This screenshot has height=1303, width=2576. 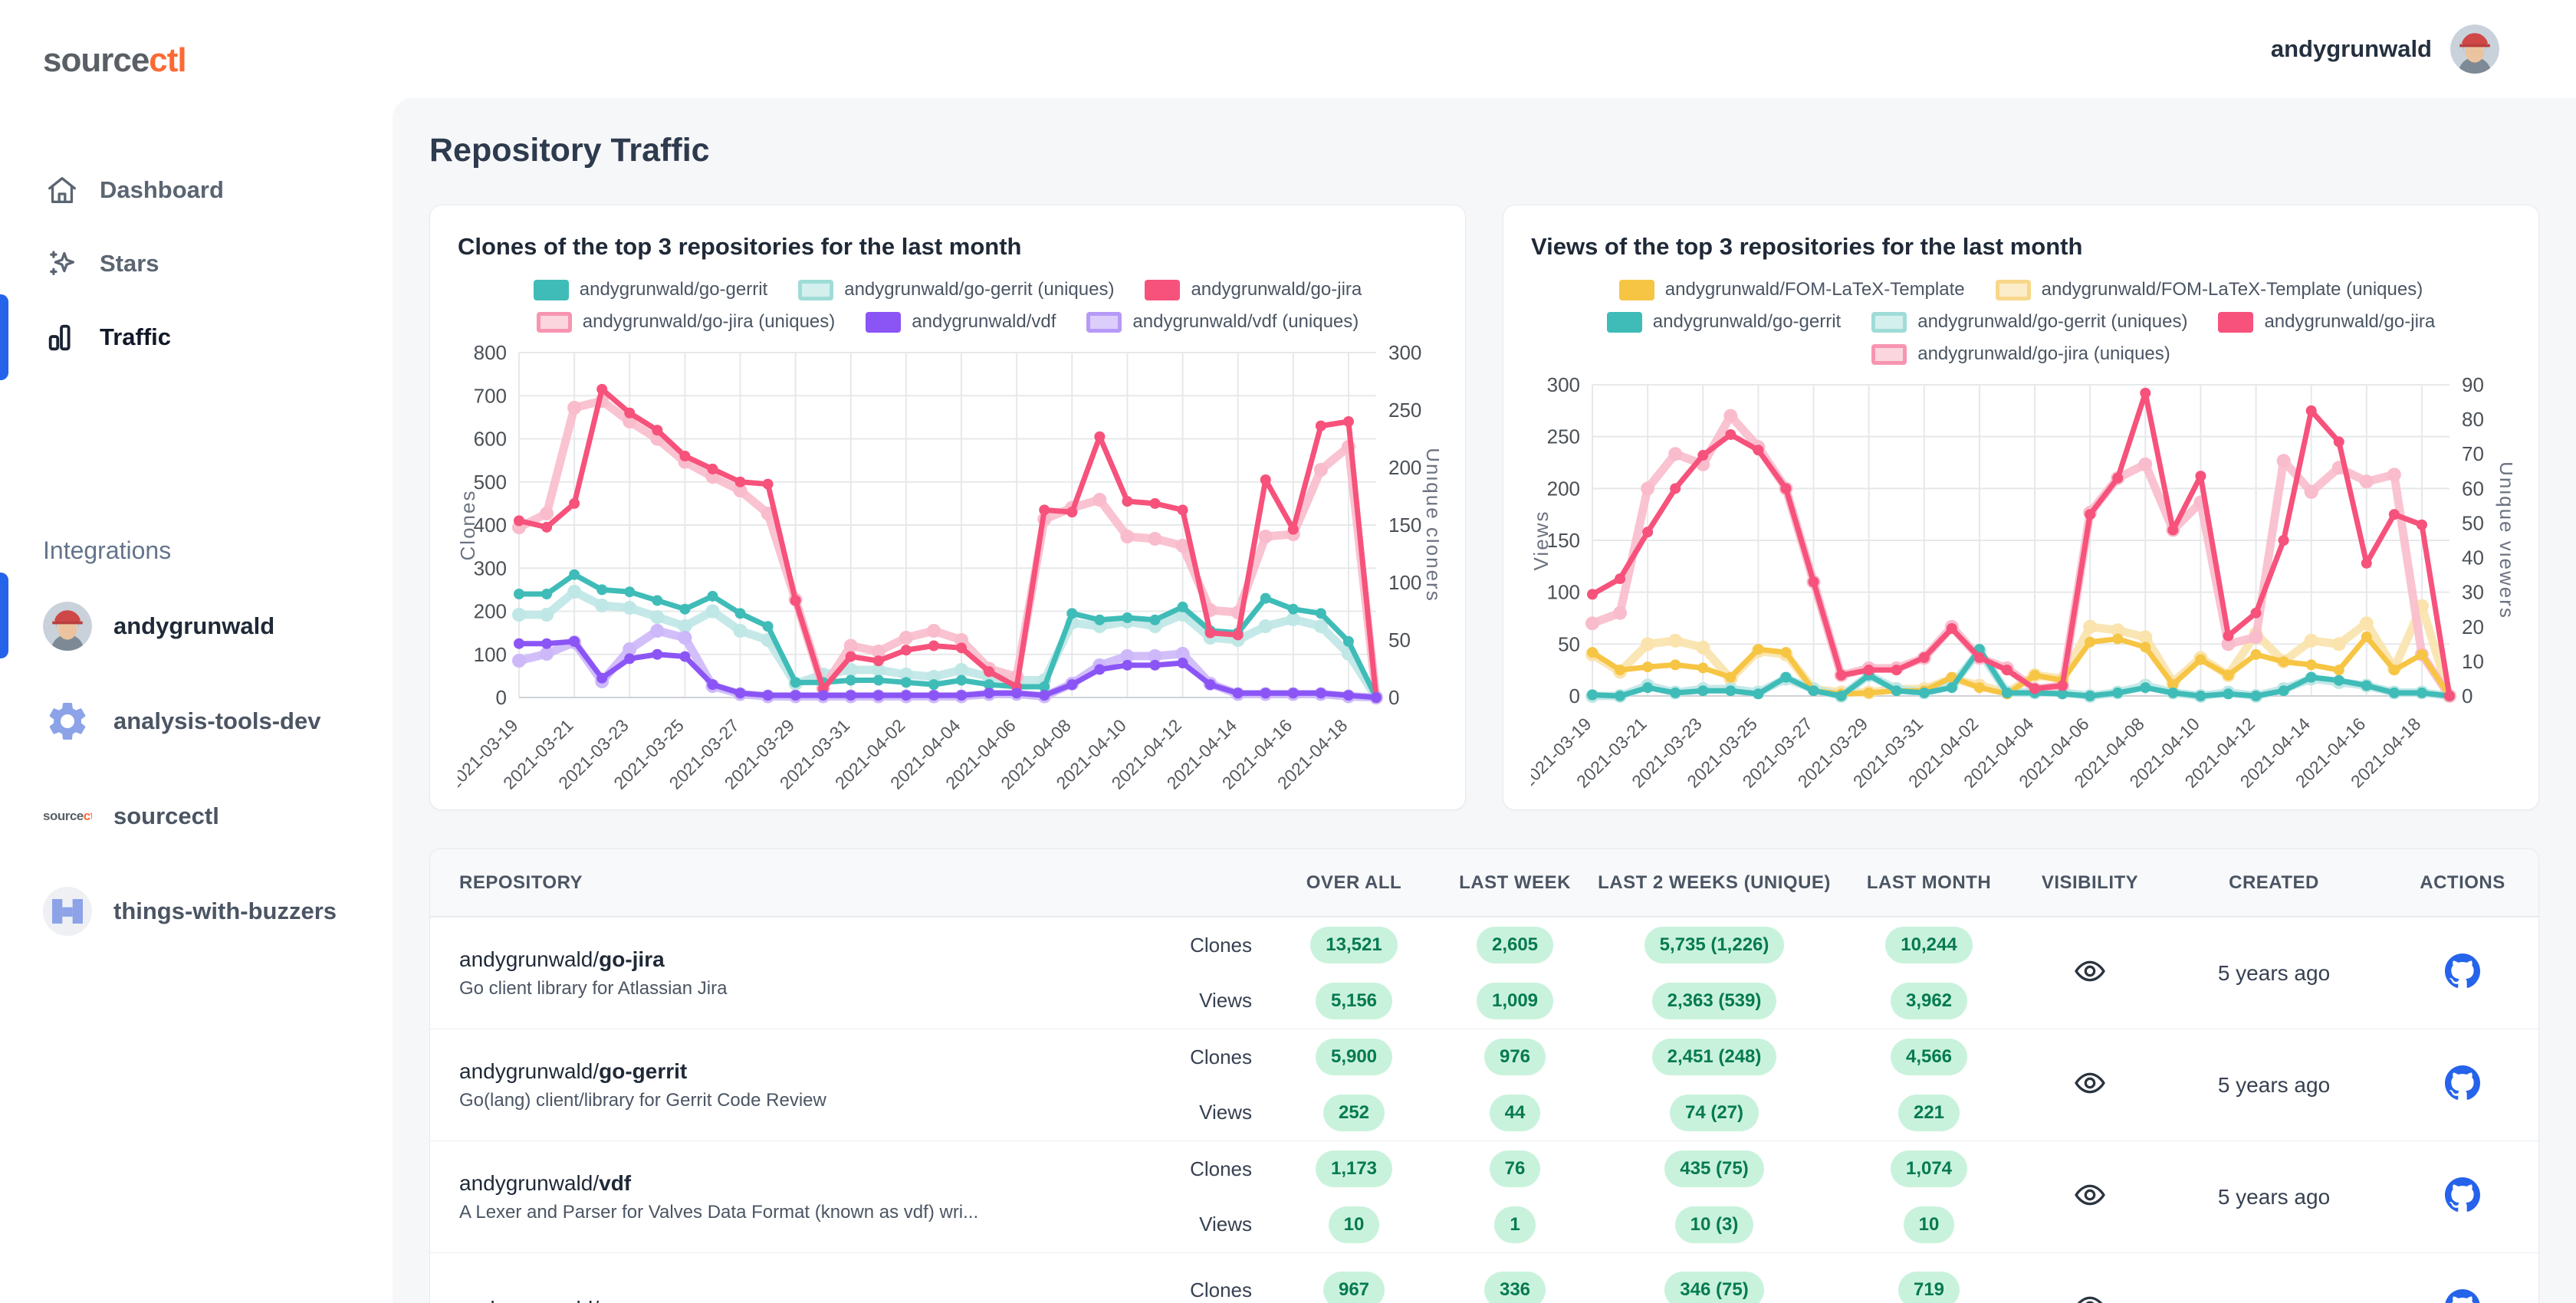 I want to click on bar-chart-icon, so click(x=62, y=337).